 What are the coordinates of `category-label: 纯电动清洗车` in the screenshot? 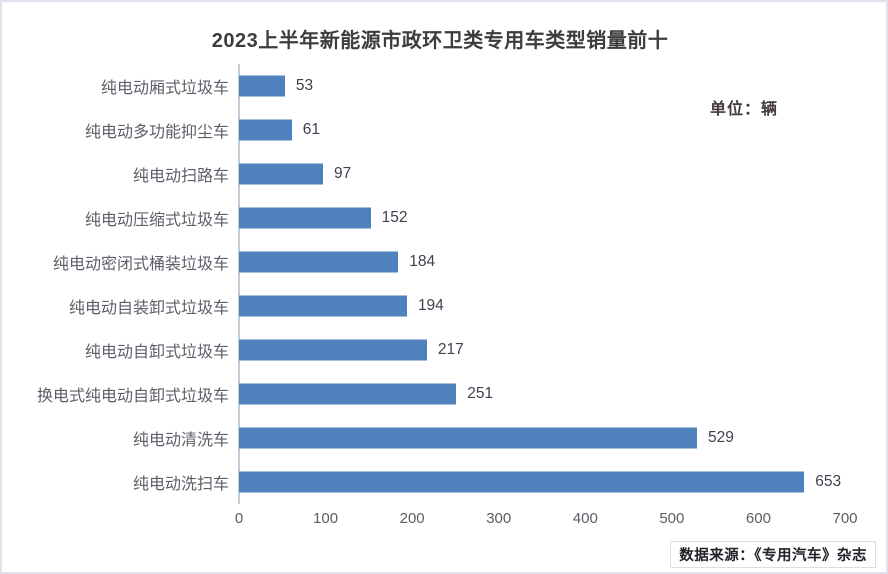 It's located at (180, 440).